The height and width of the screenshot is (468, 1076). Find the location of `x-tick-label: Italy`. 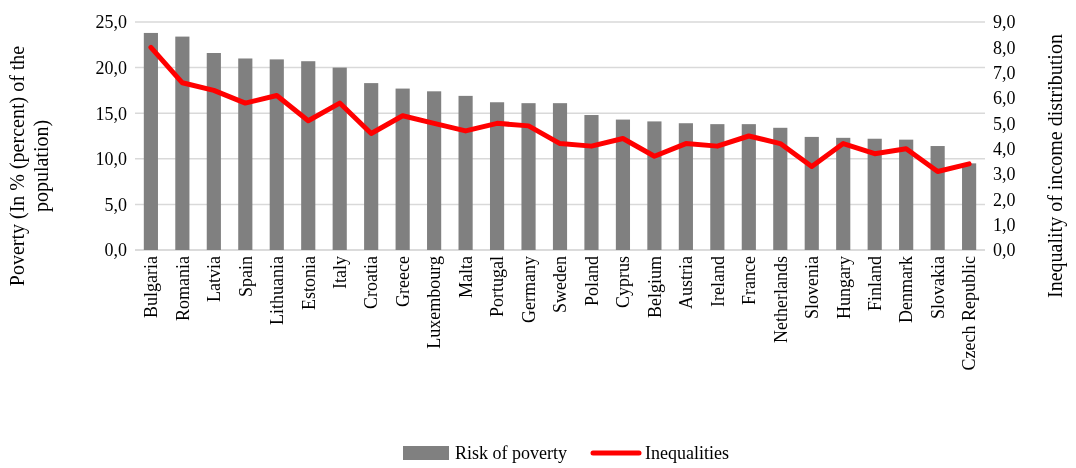

x-tick-label: Italy is located at coordinates (340, 272).